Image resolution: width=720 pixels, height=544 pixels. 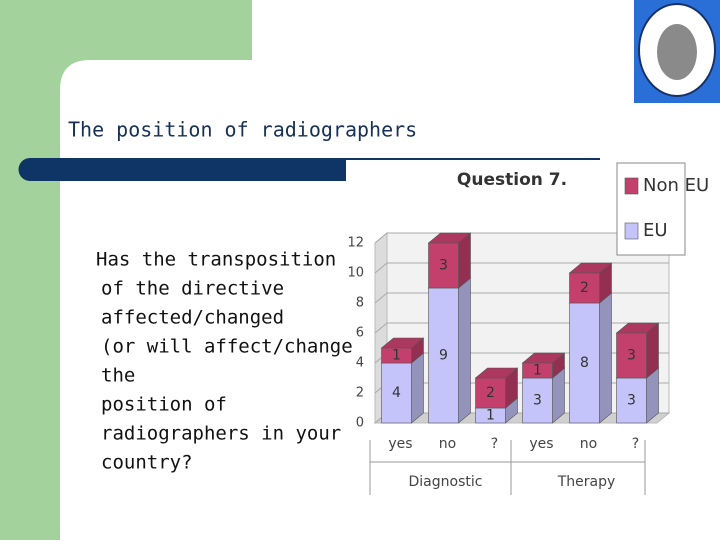 What do you see at coordinates (242, 130) in the screenshot?
I see `slide-title: The position of radiographers` at bounding box center [242, 130].